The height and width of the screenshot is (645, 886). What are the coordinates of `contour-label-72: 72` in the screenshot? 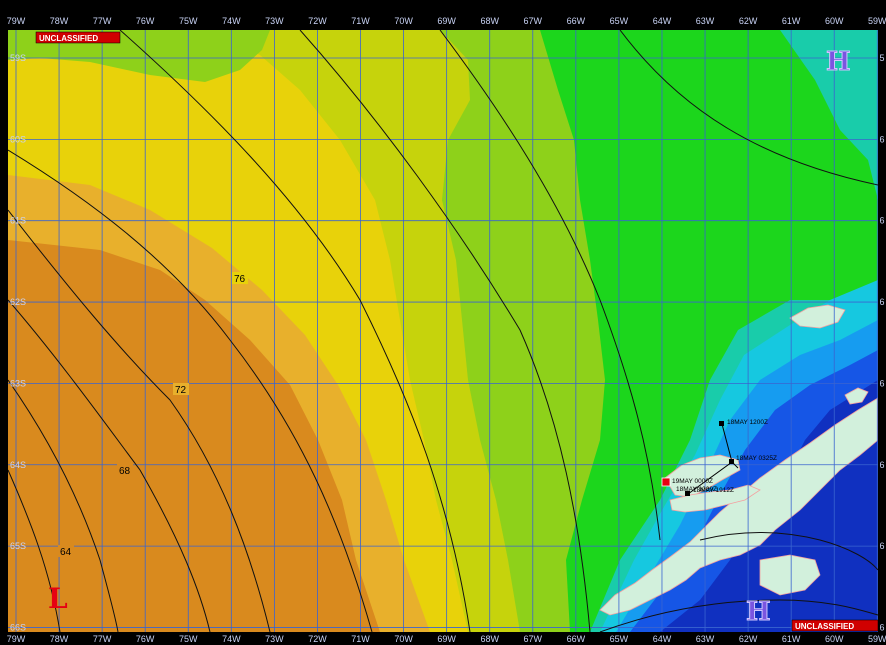 It's located at (181, 390).